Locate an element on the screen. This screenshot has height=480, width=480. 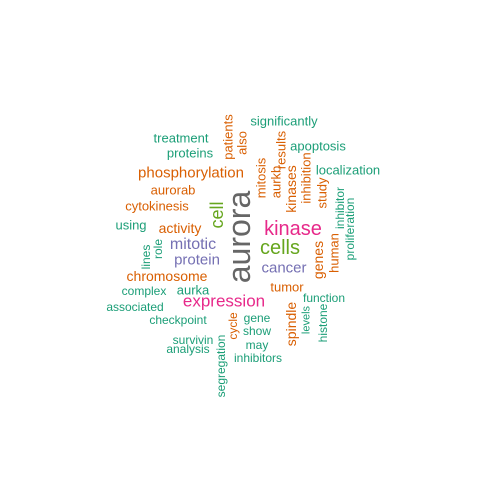
word-localization: localization is located at coordinates (348, 170).